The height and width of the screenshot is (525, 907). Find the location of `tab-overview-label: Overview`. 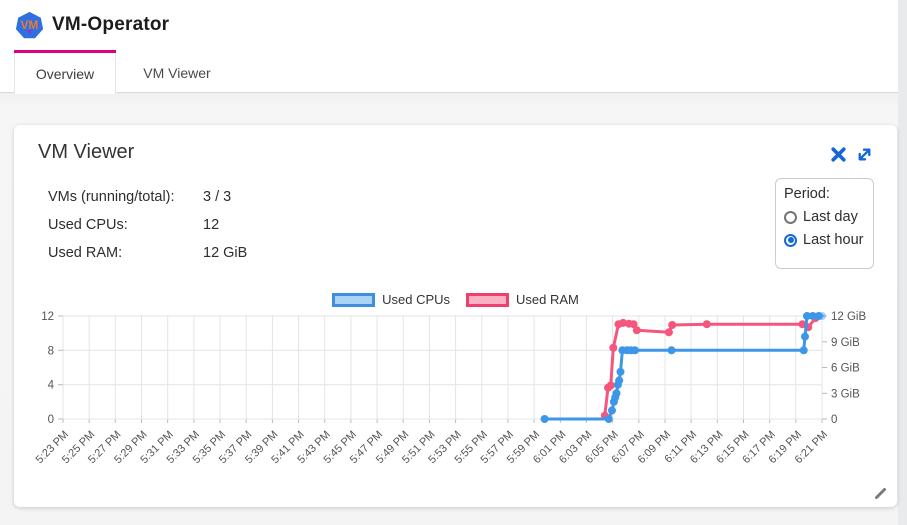

tab-overview-label: Overview is located at coordinates (65, 73).